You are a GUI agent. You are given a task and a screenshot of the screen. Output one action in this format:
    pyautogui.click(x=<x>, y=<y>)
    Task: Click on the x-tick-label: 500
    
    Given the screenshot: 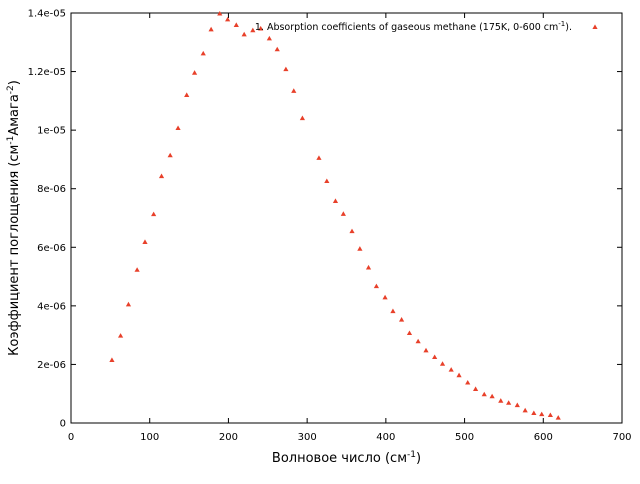 What is the action you would take?
    pyautogui.click(x=464, y=437)
    